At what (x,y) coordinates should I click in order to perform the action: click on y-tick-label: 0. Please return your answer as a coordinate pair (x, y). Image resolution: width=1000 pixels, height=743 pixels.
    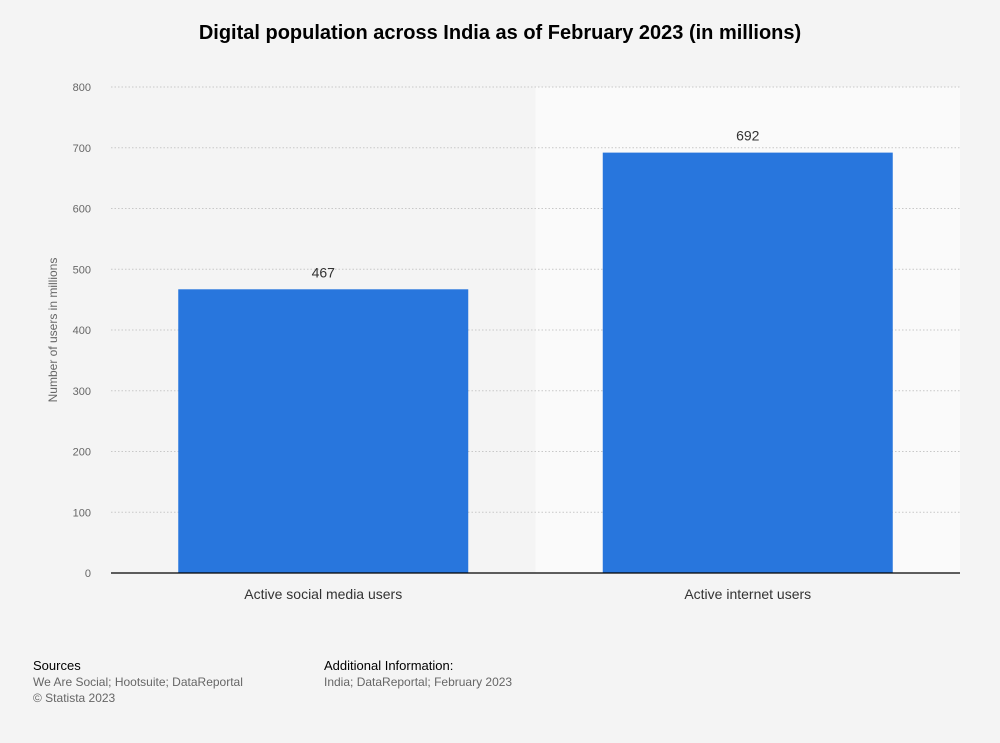
    Looking at the image, I should click on (88, 574).